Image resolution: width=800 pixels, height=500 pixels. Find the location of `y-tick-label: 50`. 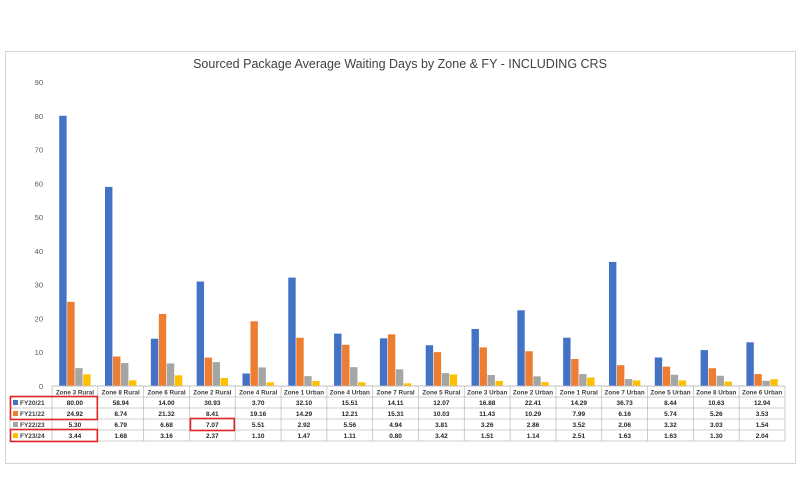

y-tick-label: 50 is located at coordinates (39, 217).